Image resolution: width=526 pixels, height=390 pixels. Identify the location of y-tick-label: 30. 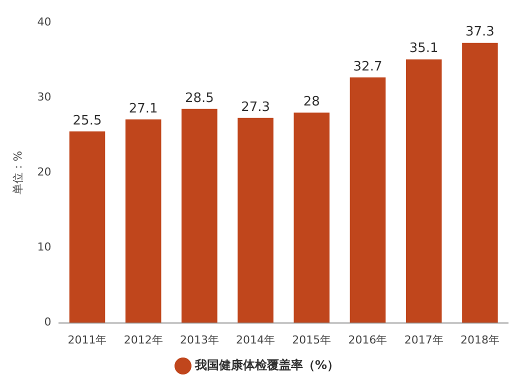
(44, 97).